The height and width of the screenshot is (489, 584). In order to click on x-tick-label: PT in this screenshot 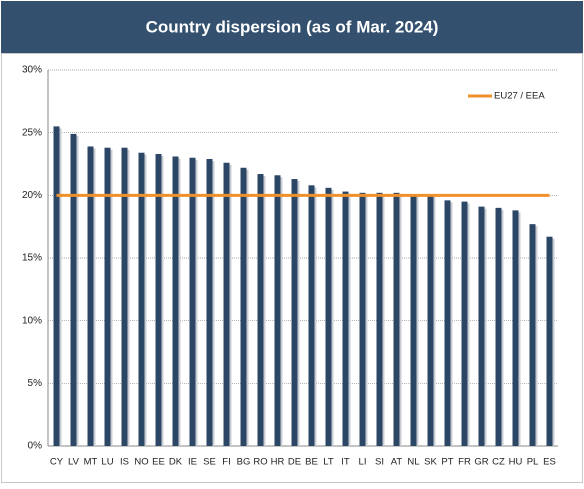, I will do `click(447, 462)`.